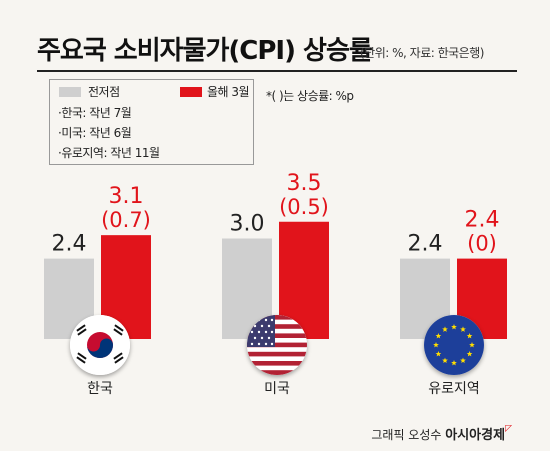 This screenshot has height=451, width=550. What do you see at coordinates (109, 153) in the screenshot?
I see `legend-note-eu: ·유로지역: 작년 11월` at bounding box center [109, 153].